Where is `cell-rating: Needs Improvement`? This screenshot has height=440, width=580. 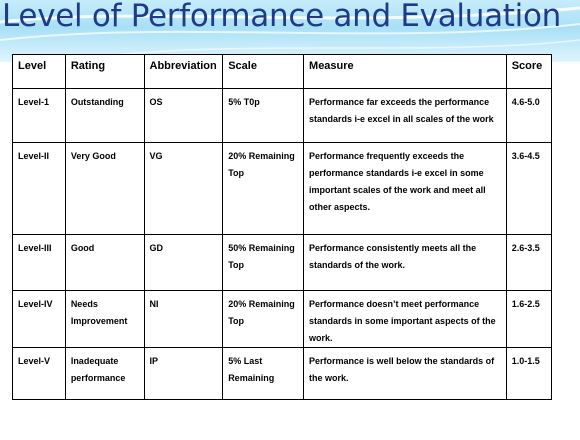
cell-rating: Needs Improvement is located at coordinates (104, 319).